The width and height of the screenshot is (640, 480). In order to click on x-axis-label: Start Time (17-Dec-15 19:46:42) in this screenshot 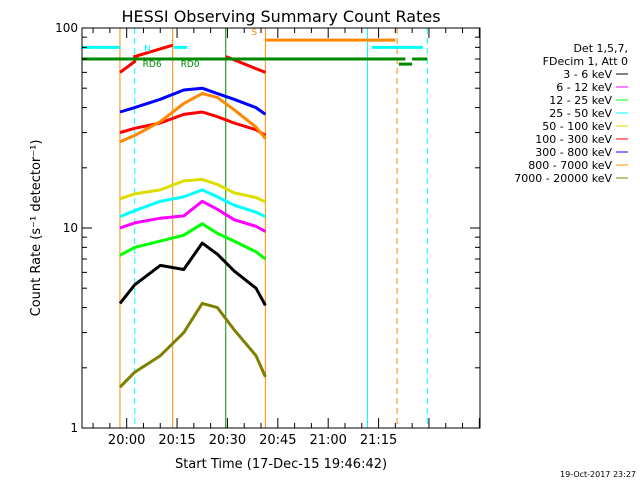, I will do `click(281, 464)`.